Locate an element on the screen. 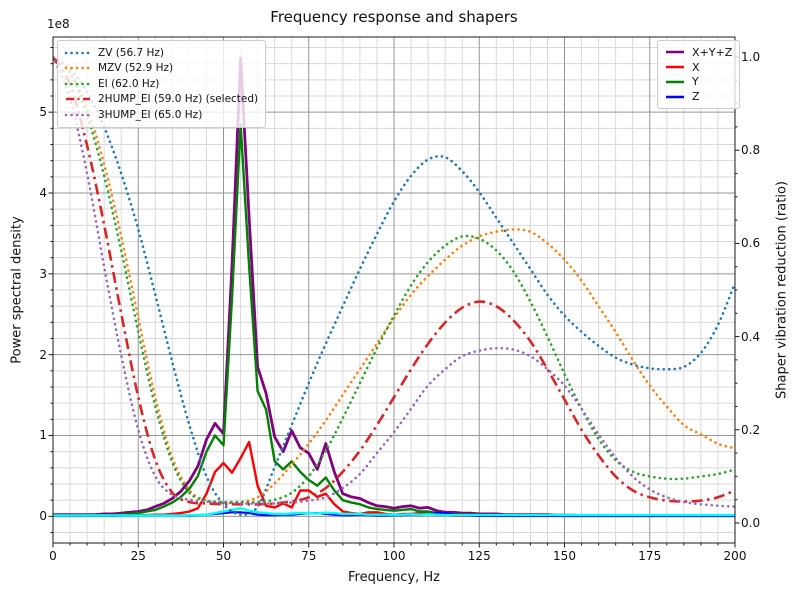  x-tick-label: 100 is located at coordinates (394, 556).